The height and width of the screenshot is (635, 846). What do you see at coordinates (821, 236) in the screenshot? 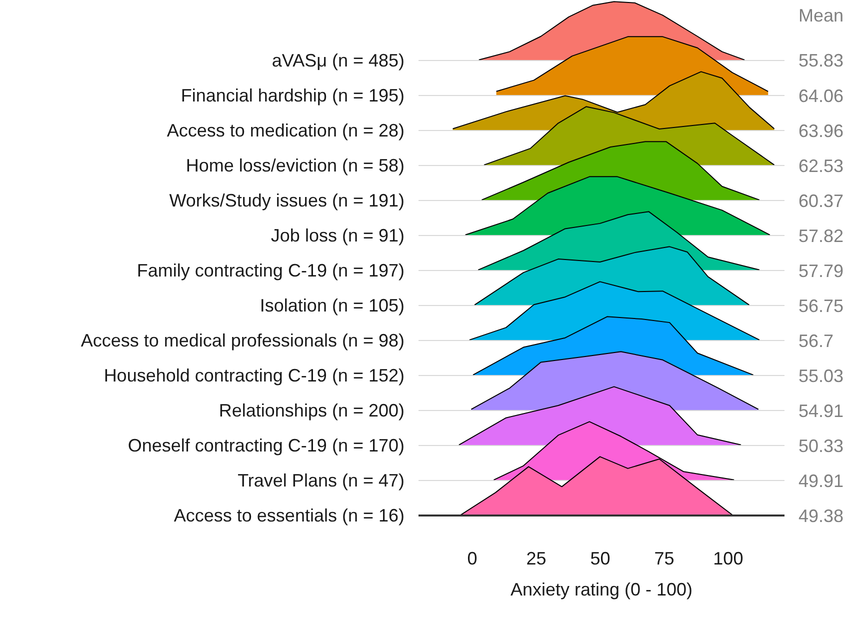
I see `text: 57.82` at bounding box center [821, 236].